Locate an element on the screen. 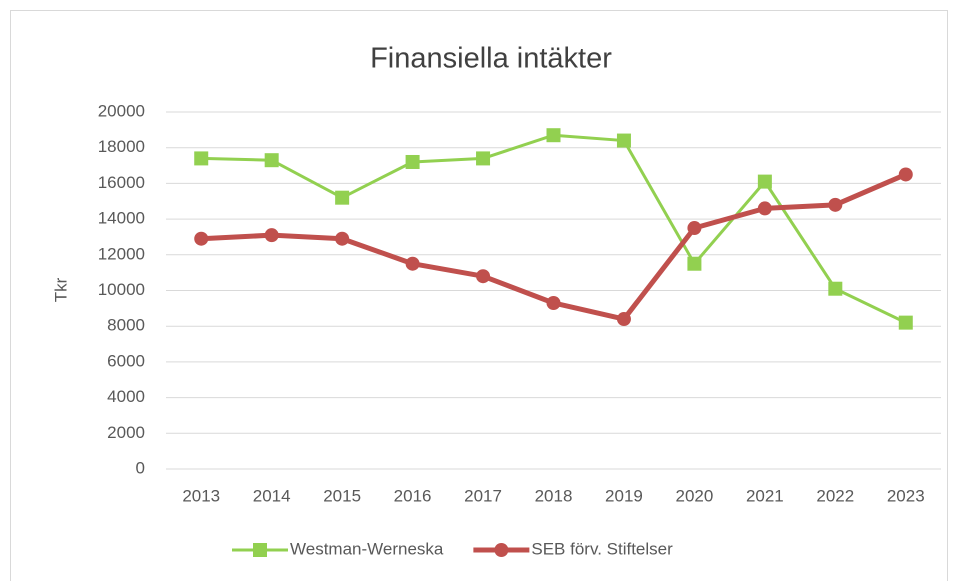 The width and height of the screenshot is (958, 581). legend-label: SEB förv. Stiftelser is located at coordinates (602, 548).